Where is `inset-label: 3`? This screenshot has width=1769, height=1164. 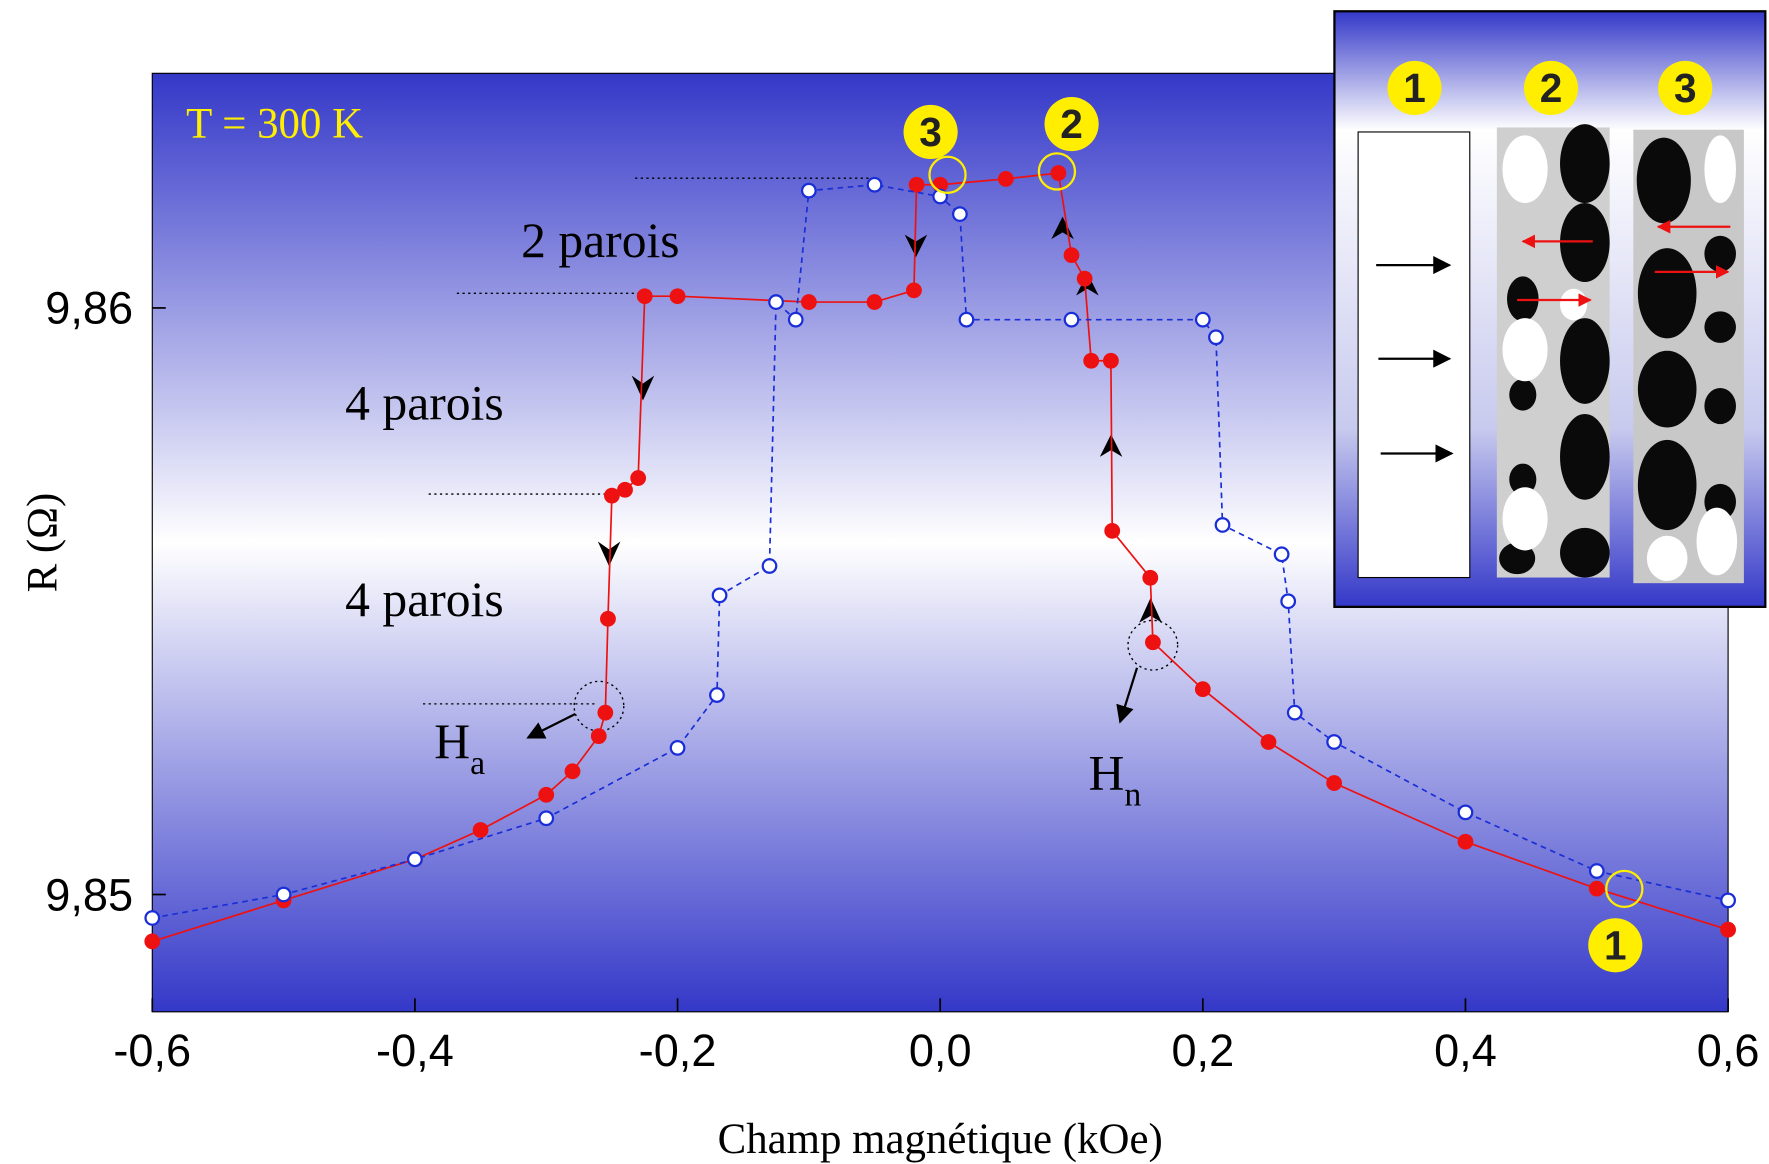 inset-label: 3 is located at coordinates (1685, 88).